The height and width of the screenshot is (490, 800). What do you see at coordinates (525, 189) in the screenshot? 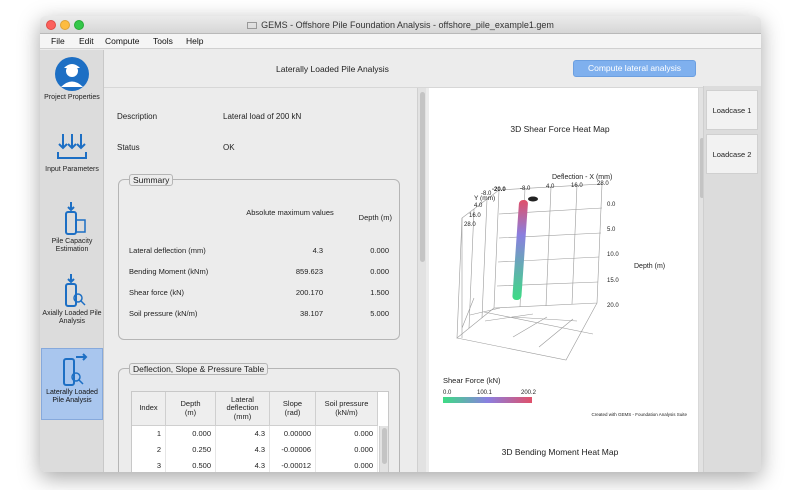
I see `x-tick: -8.0` at bounding box center [525, 189].